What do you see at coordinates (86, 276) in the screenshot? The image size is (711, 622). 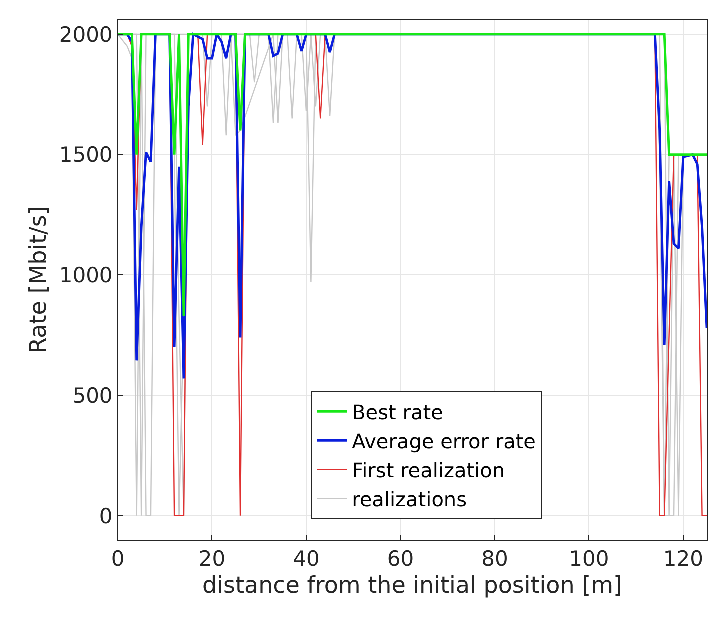 I see `y-tick-label: 1000` at bounding box center [86, 276].